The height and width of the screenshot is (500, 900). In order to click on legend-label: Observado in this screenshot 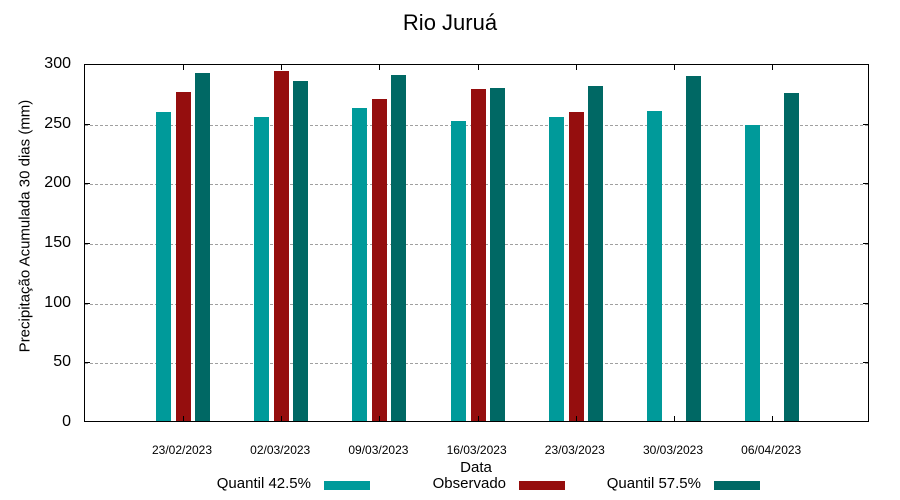, I will do `click(469, 483)`.